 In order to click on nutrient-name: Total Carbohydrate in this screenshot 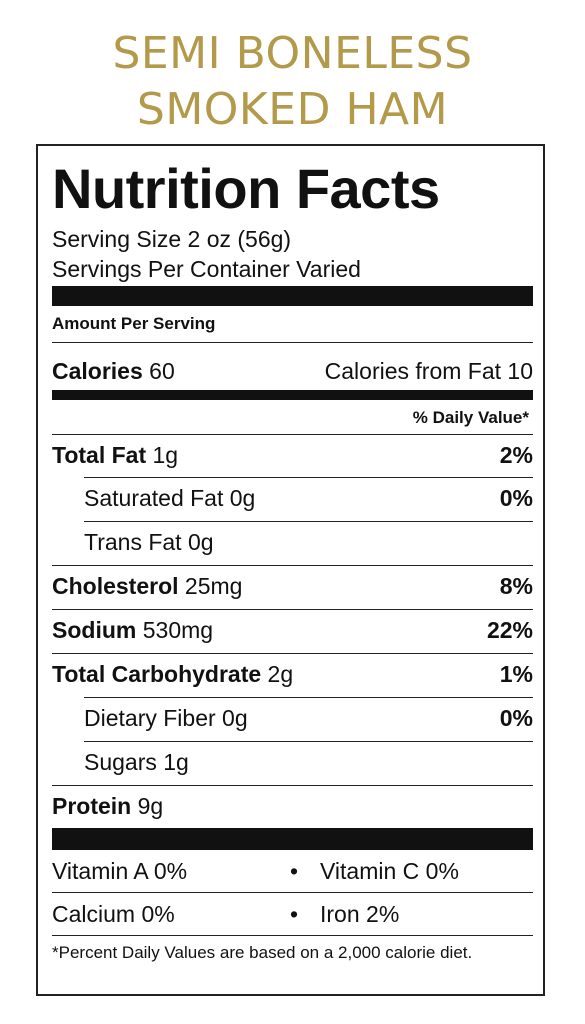, I will do `click(157, 674)`.